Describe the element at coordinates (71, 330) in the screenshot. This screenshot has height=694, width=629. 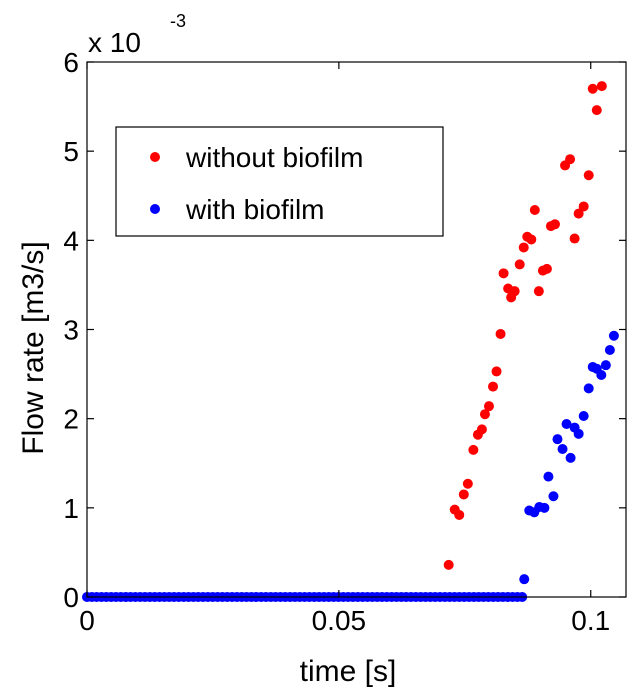
I see `y-tick-label: 3` at that location.